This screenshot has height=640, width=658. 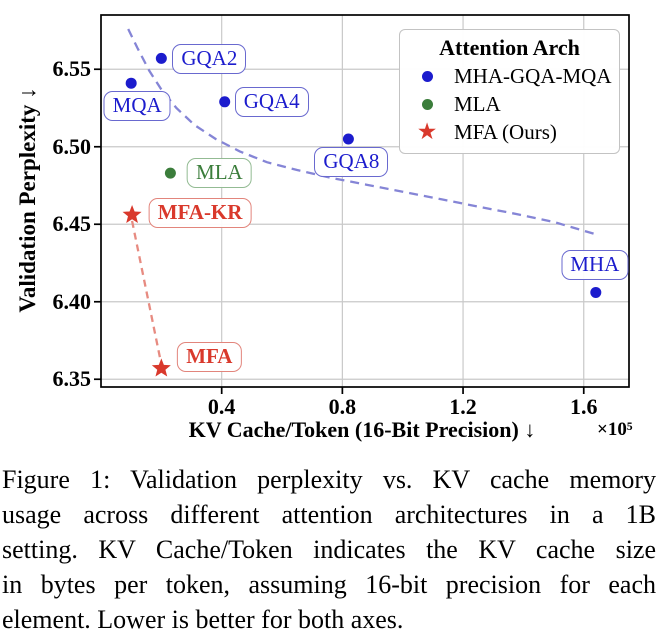 What do you see at coordinates (27, 200) in the screenshot?
I see `y-axis-label: Validation Perplexity ↓` at bounding box center [27, 200].